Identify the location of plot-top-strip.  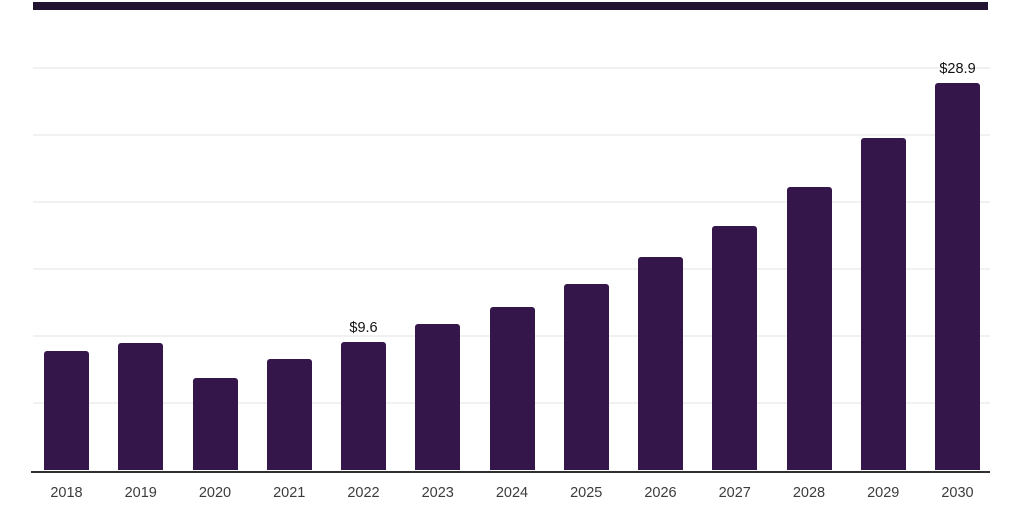
(510, 6).